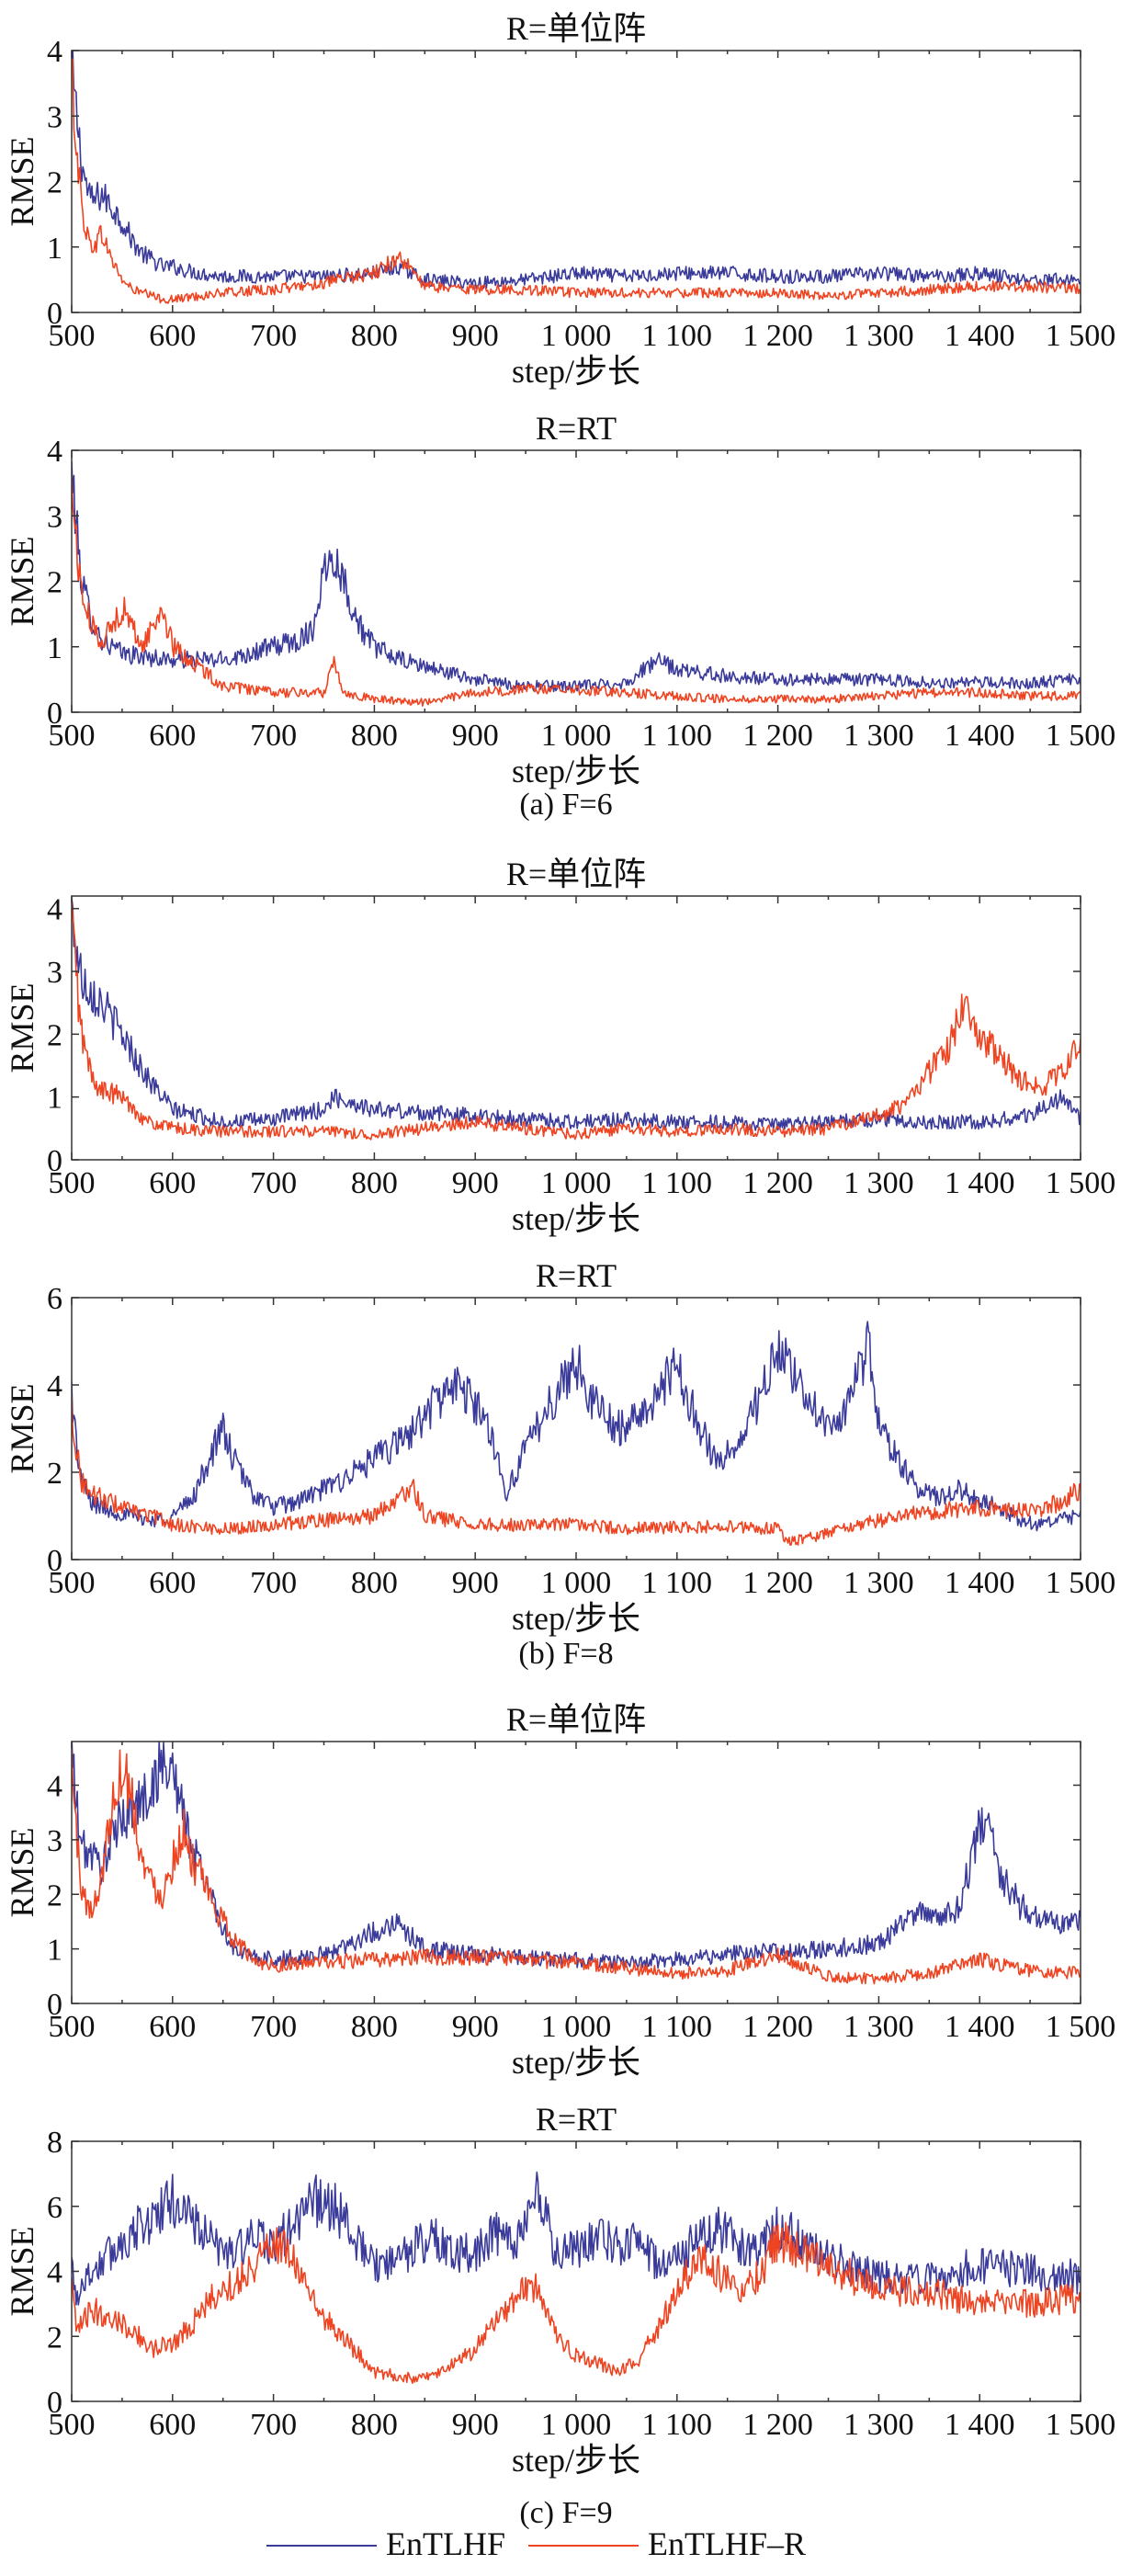  Describe the element at coordinates (445, 2543) in the screenshot. I see `legend-item-label: EnTLHF` at that location.